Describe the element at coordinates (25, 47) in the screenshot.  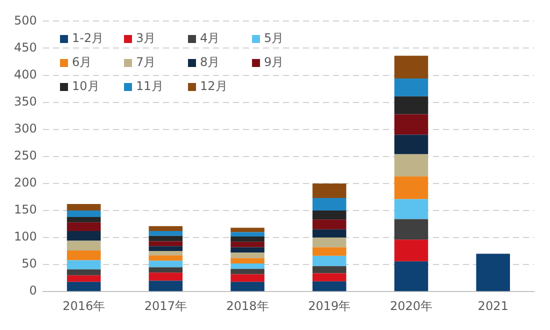
I see `y-tick-label: 450` at that location.